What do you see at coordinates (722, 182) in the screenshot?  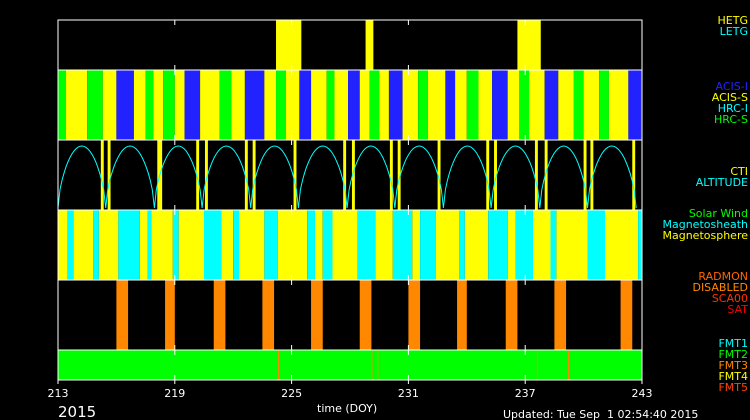 I see `legend-cti-altitude-1: ALTITUDE` at bounding box center [722, 182].